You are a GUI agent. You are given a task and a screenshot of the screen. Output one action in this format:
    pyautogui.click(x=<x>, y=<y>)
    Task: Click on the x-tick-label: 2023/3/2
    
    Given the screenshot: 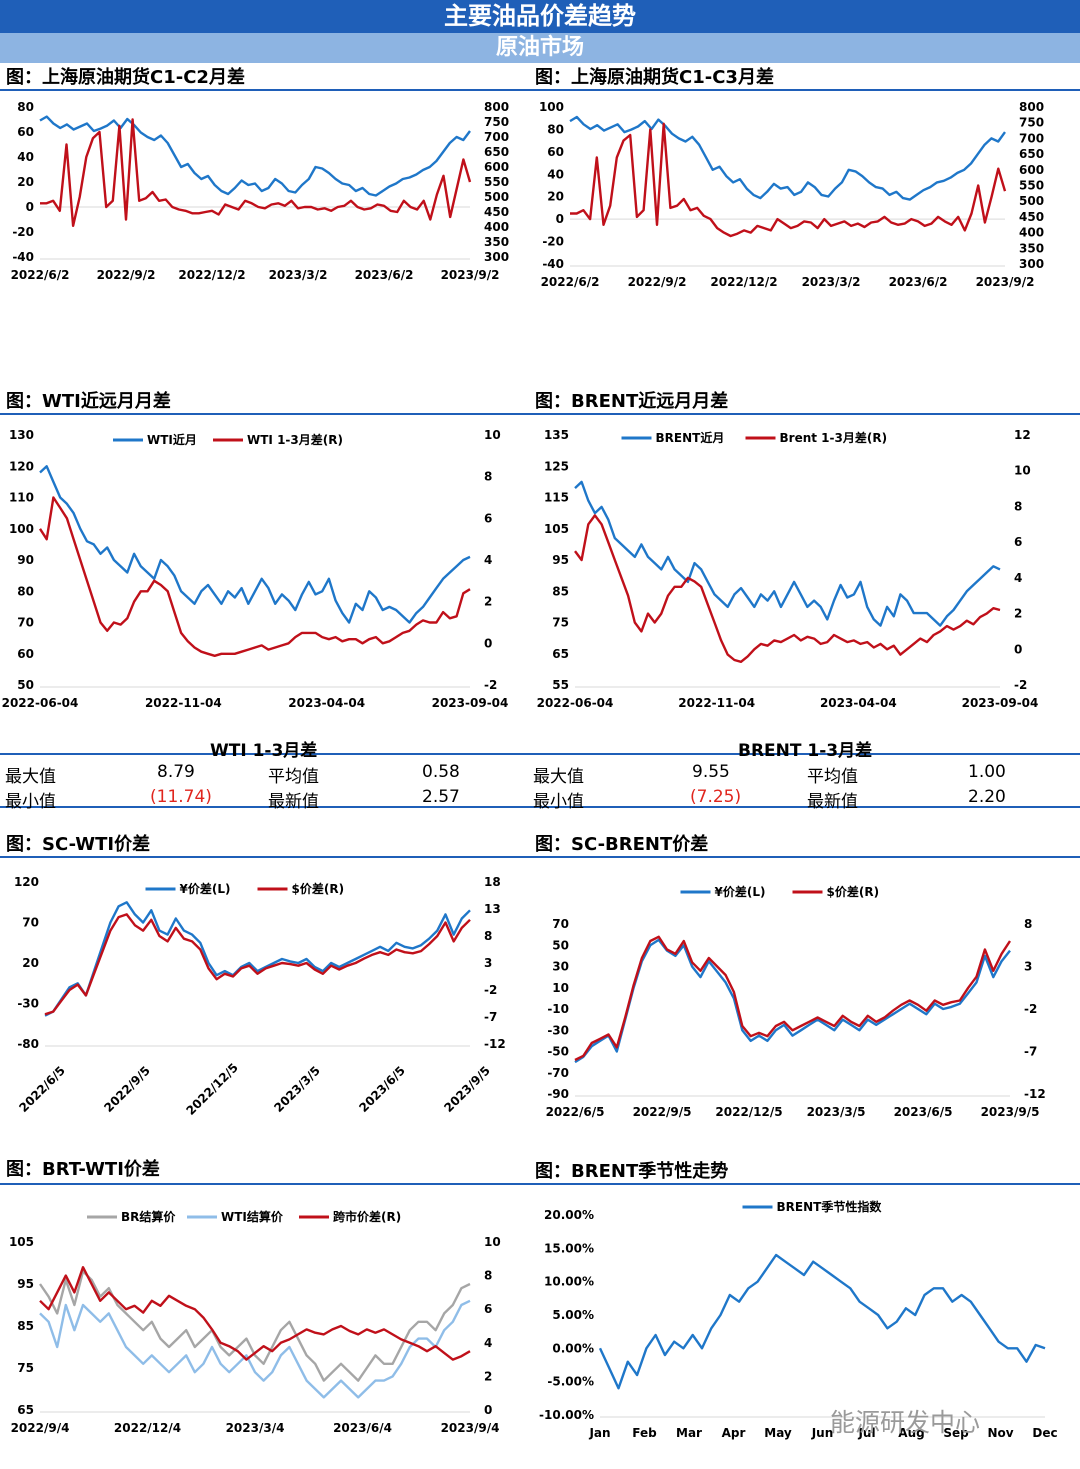 What is the action you would take?
    pyautogui.click(x=831, y=282)
    